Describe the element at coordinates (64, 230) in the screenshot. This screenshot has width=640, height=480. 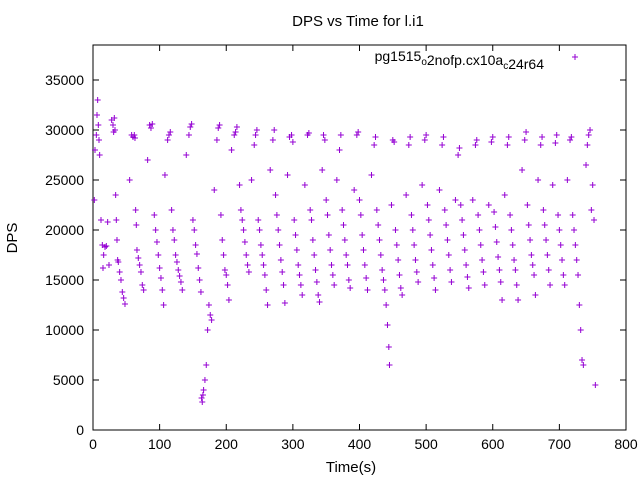
I see `y-tick-label: 20000` at that location.